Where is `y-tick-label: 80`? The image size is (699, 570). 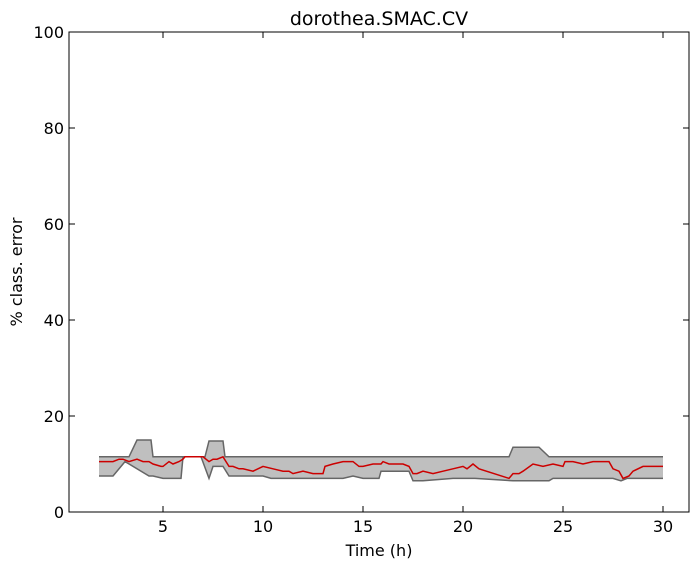
y-tick-label: 80 is located at coordinates (54, 128).